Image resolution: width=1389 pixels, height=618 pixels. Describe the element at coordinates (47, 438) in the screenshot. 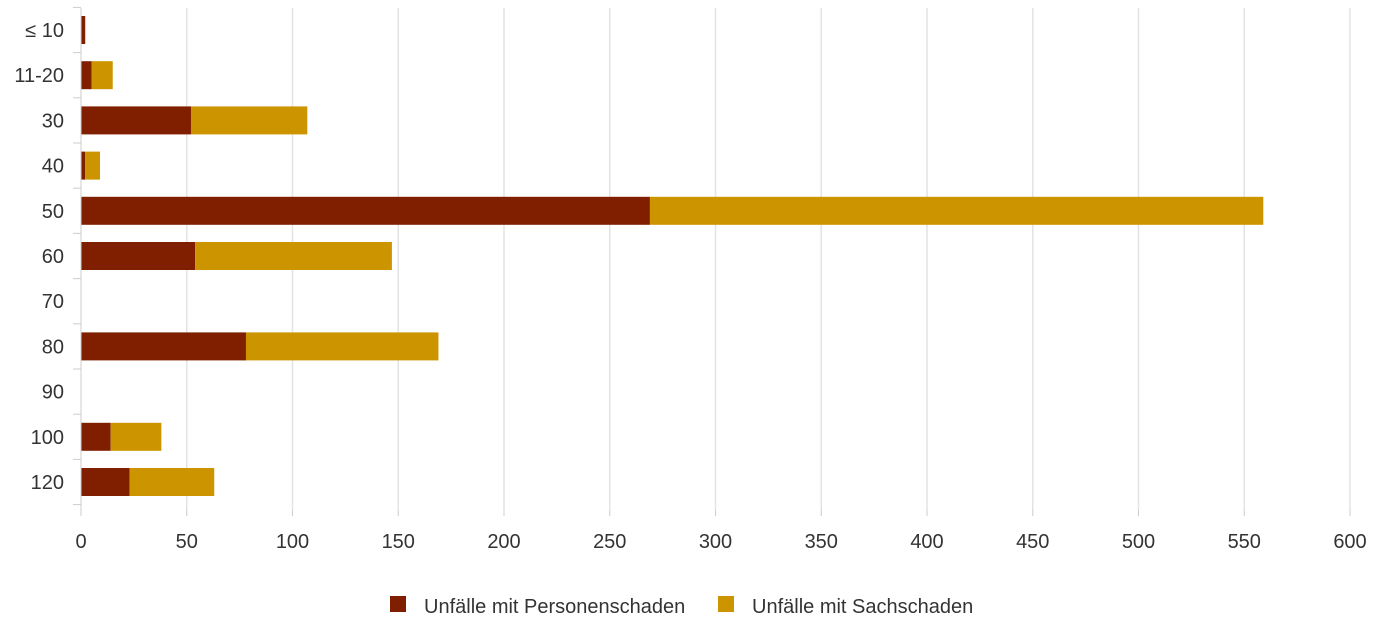

I see `y-tick-label: 100` at that location.